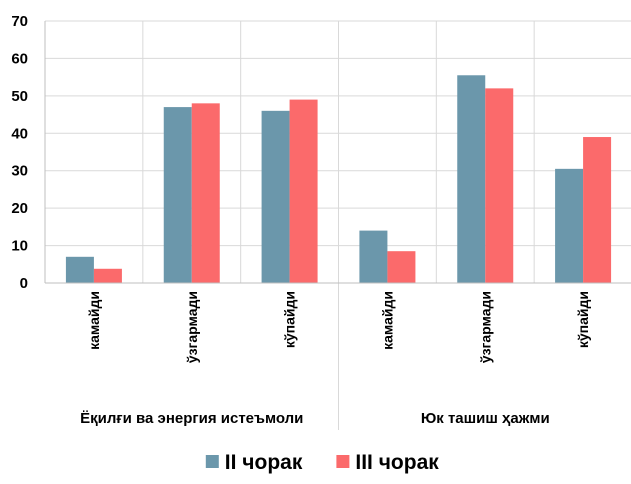 The width and height of the screenshot is (631, 484). I want to click on bar-s1-c2, so click(177, 195).